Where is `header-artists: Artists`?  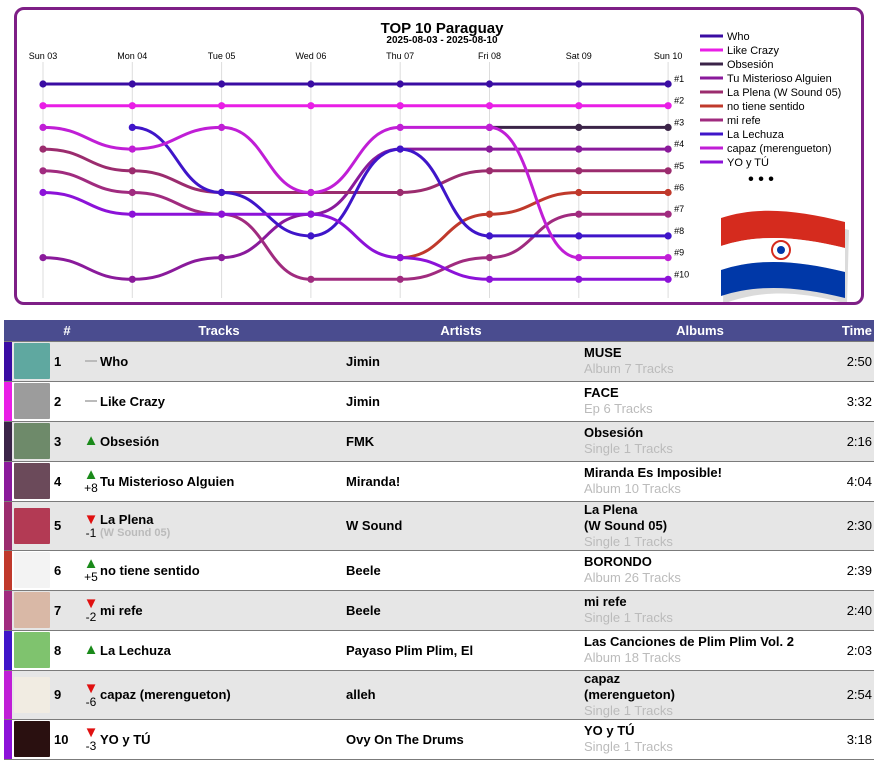
header-artists: Artists is located at coordinates (461, 330).